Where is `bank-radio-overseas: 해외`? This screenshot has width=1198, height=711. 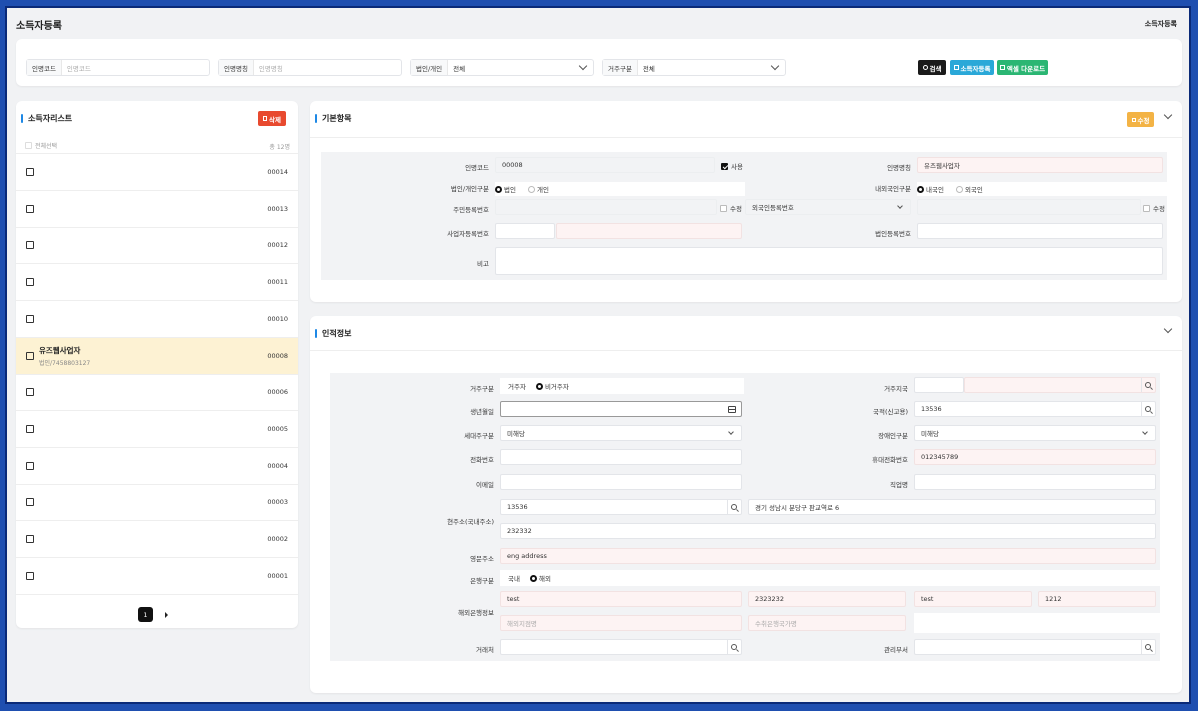 bank-radio-overseas: 해외 is located at coordinates (540, 578).